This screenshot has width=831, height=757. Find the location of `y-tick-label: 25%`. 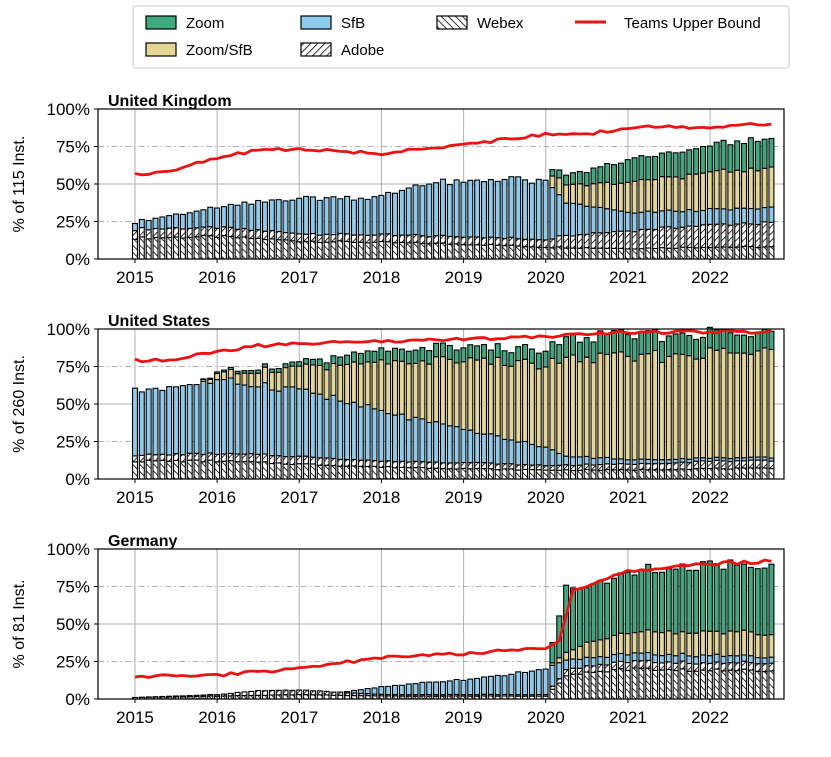

y-tick-label: 25% is located at coordinates (73, 662).